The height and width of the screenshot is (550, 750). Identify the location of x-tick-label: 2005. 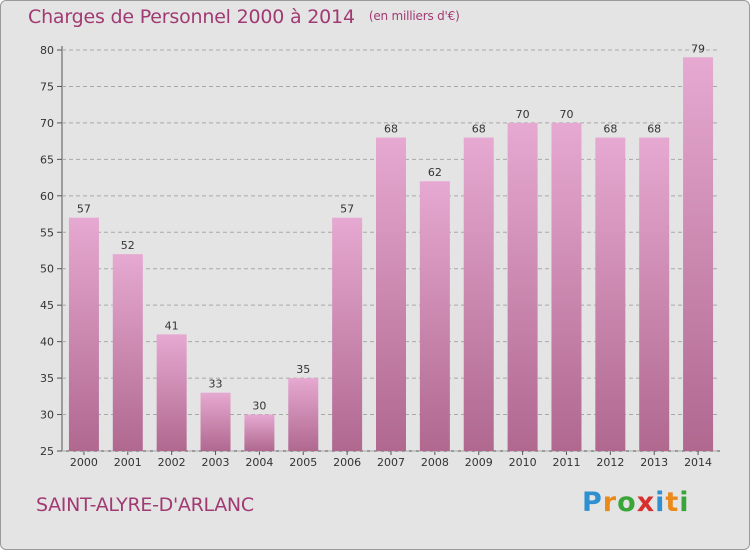
(303, 462).